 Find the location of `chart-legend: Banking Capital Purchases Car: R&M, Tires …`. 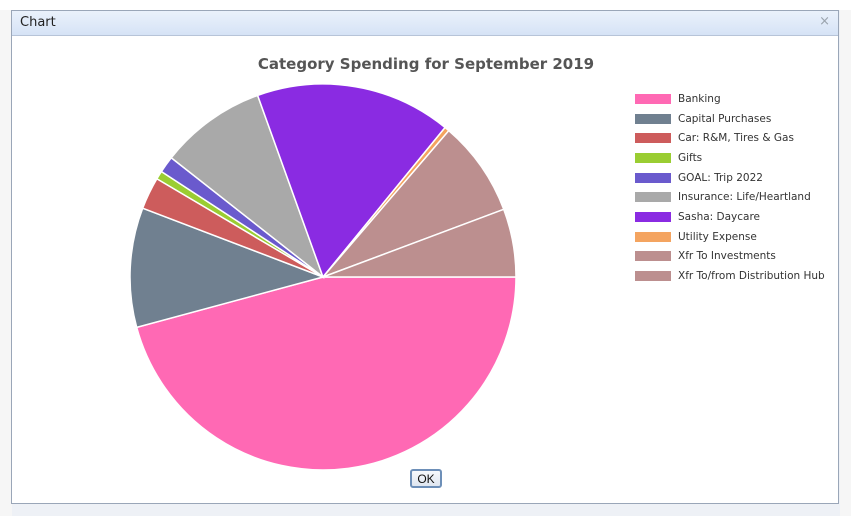

chart-legend: Banking Capital Purchases Car: R&M, Tires … is located at coordinates (730, 187).